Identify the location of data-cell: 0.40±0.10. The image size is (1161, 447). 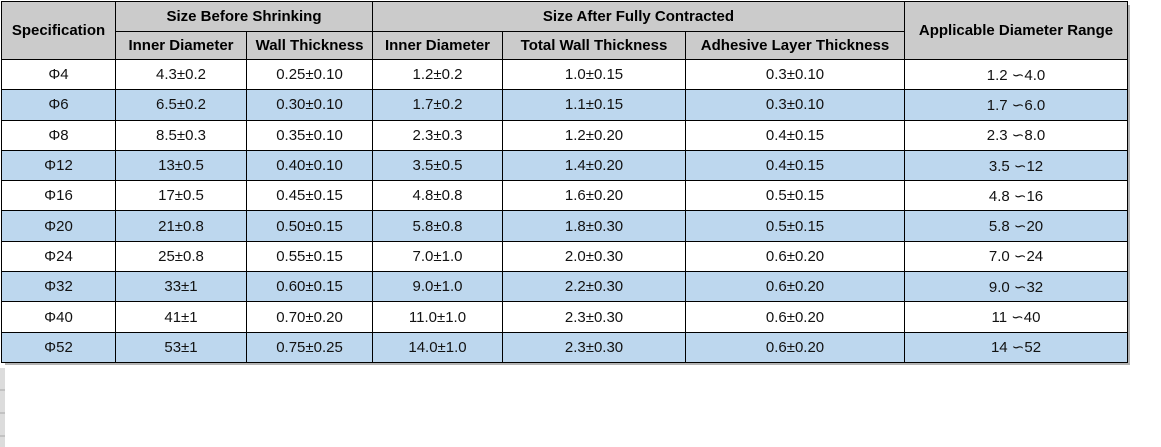
(309, 165).